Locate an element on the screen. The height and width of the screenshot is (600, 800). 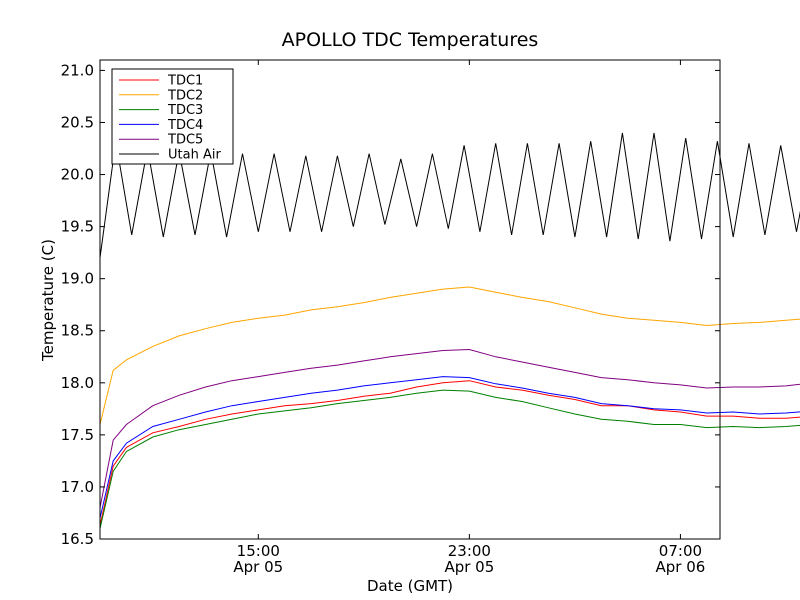
legend-label-tdc1: TDC1 is located at coordinates (185, 81).